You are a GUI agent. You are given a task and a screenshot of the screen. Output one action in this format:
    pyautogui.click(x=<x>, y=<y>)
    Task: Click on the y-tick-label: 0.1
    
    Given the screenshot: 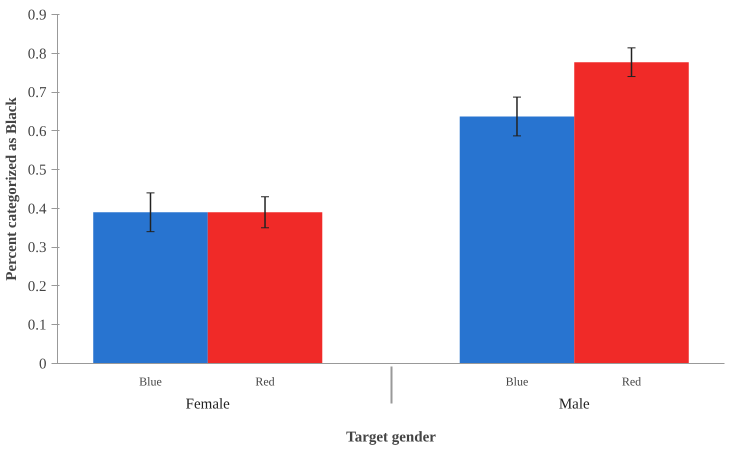 What is the action you would take?
    pyautogui.click(x=37, y=326)
    